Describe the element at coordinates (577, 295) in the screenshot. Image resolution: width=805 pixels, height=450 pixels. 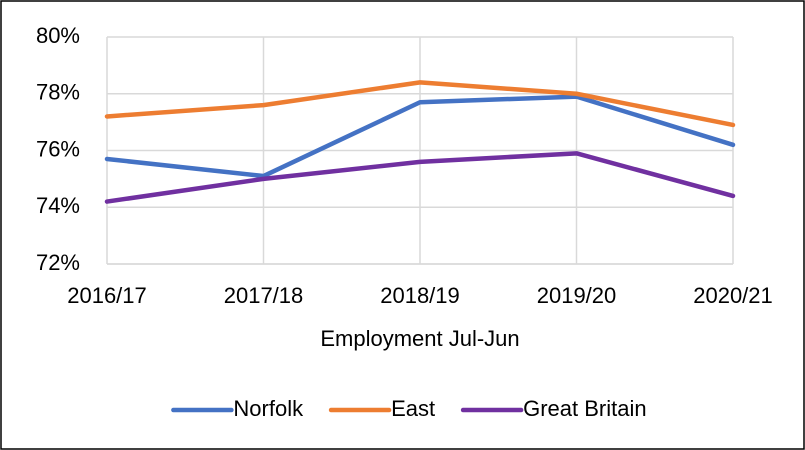
I see `x-tick-label: 2019/20` at that location.